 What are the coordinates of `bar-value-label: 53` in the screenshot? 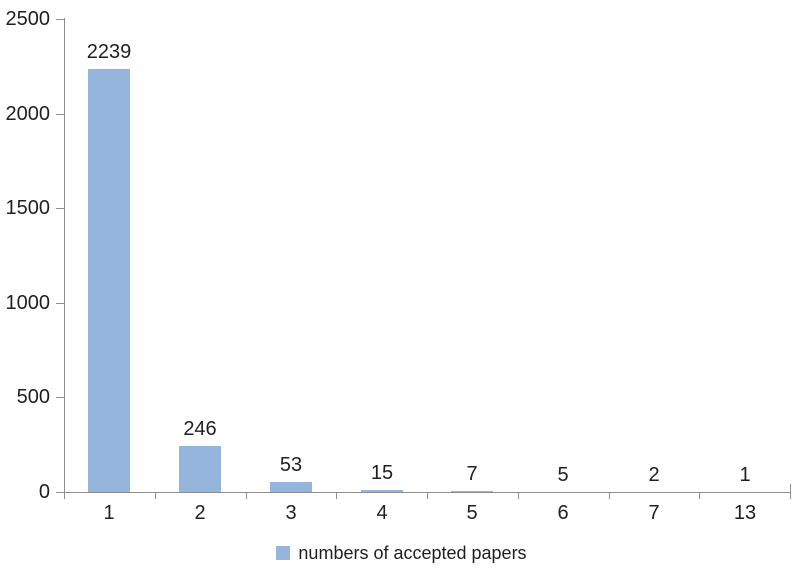 It's located at (291, 465).